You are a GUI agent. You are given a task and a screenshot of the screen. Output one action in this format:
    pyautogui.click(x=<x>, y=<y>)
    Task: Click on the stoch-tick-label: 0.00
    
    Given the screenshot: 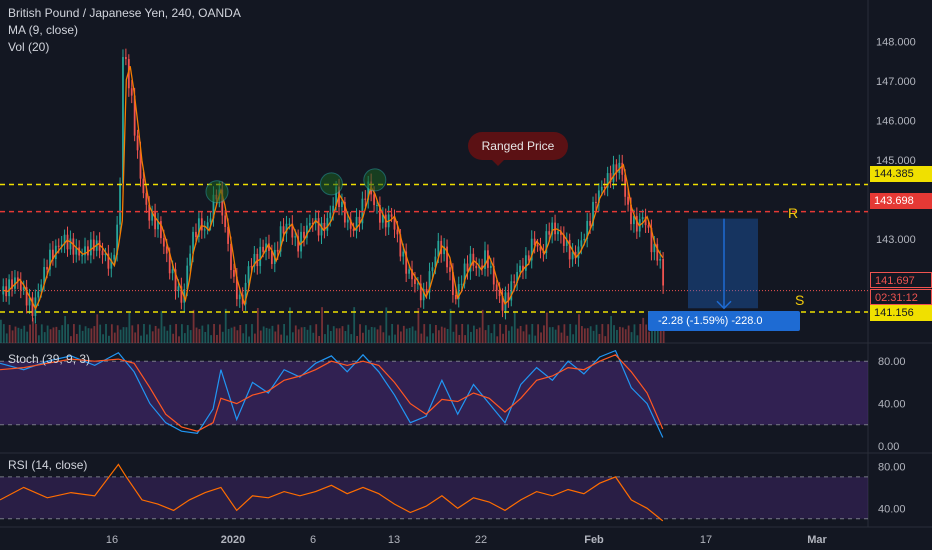 What is the action you would take?
    pyautogui.click(x=888, y=447)
    